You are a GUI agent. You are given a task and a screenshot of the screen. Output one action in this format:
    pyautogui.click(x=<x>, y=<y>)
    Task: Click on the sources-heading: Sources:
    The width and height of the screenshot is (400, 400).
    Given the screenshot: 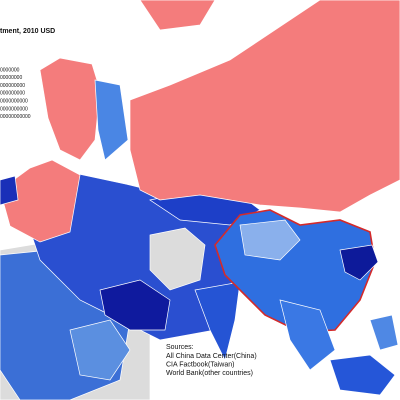 What is the action you would take?
    pyautogui.click(x=180, y=347)
    